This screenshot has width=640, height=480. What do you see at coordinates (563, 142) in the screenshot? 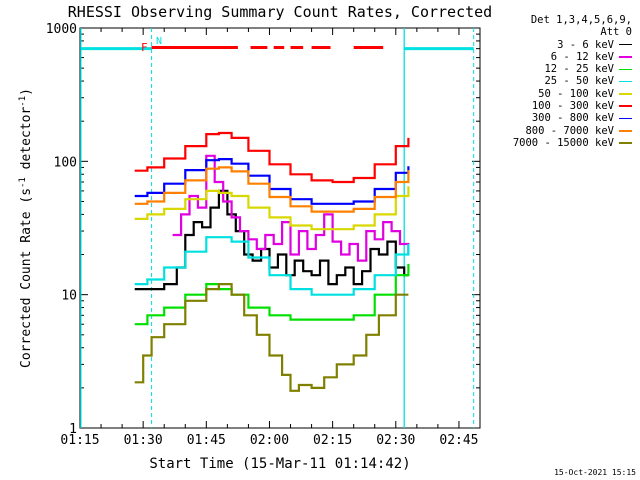
I see `legend-label: 7000 - 15000 keV` at bounding box center [563, 142].